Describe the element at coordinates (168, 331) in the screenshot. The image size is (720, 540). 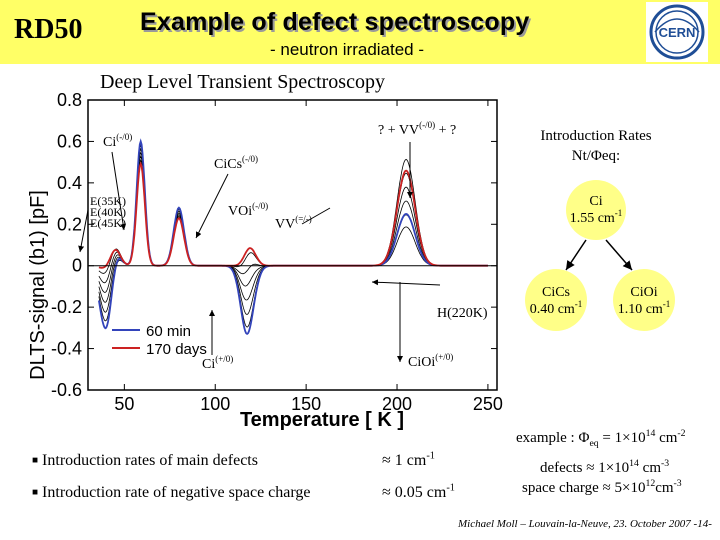
I see `legend-label-60min: 60 min` at that location.